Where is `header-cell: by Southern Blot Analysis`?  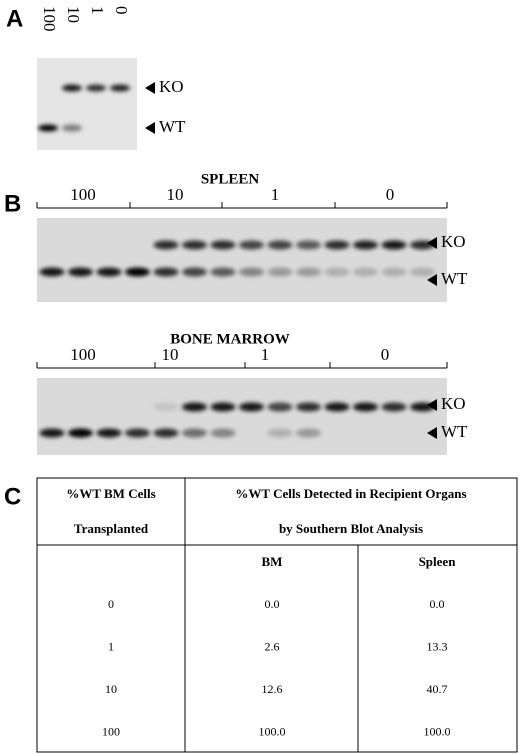 header-cell: by Southern Blot Analysis is located at coordinates (351, 528).